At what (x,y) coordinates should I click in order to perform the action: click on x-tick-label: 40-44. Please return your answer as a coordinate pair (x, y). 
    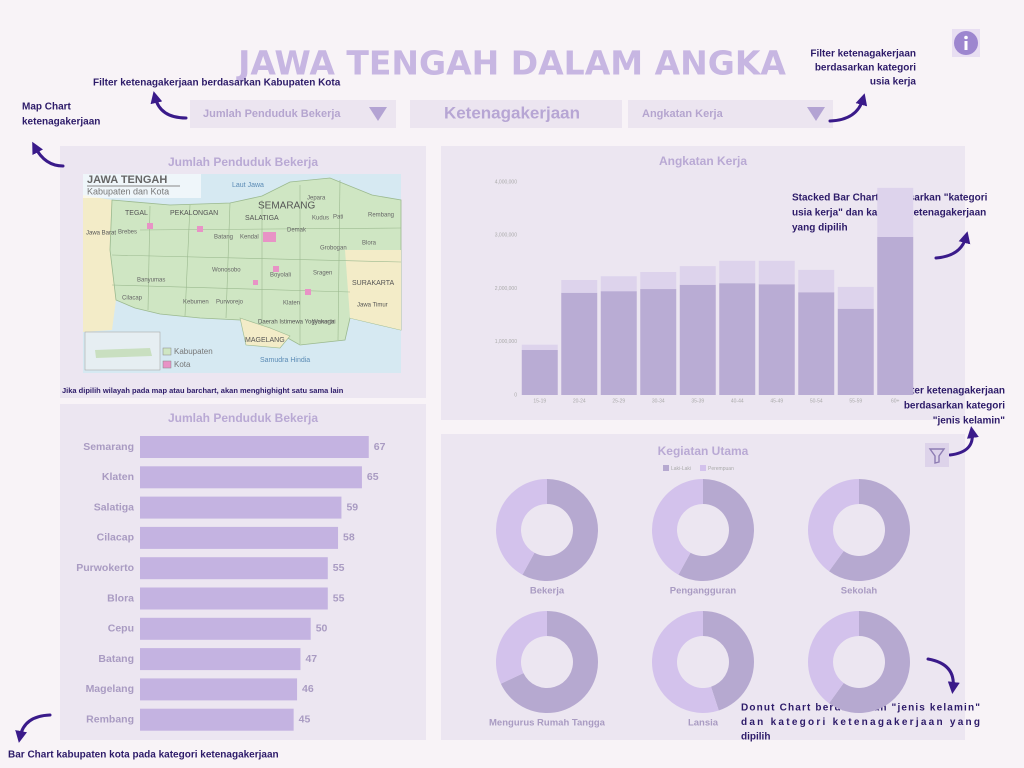
    Looking at the image, I should click on (737, 401).